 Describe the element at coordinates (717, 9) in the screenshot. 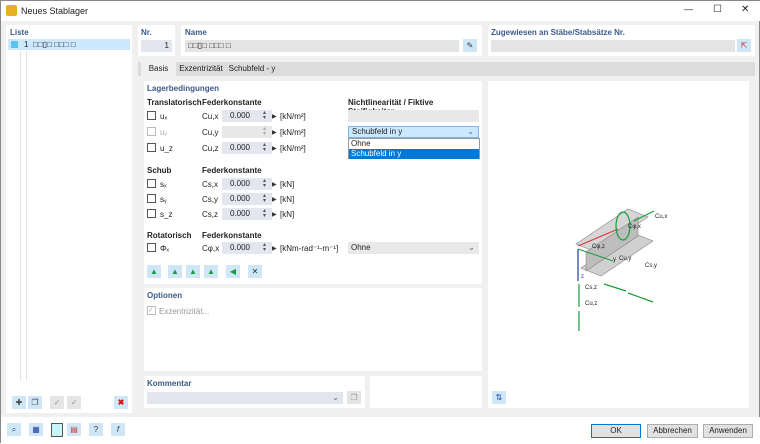

I see `maximize-button: ☐` at that location.